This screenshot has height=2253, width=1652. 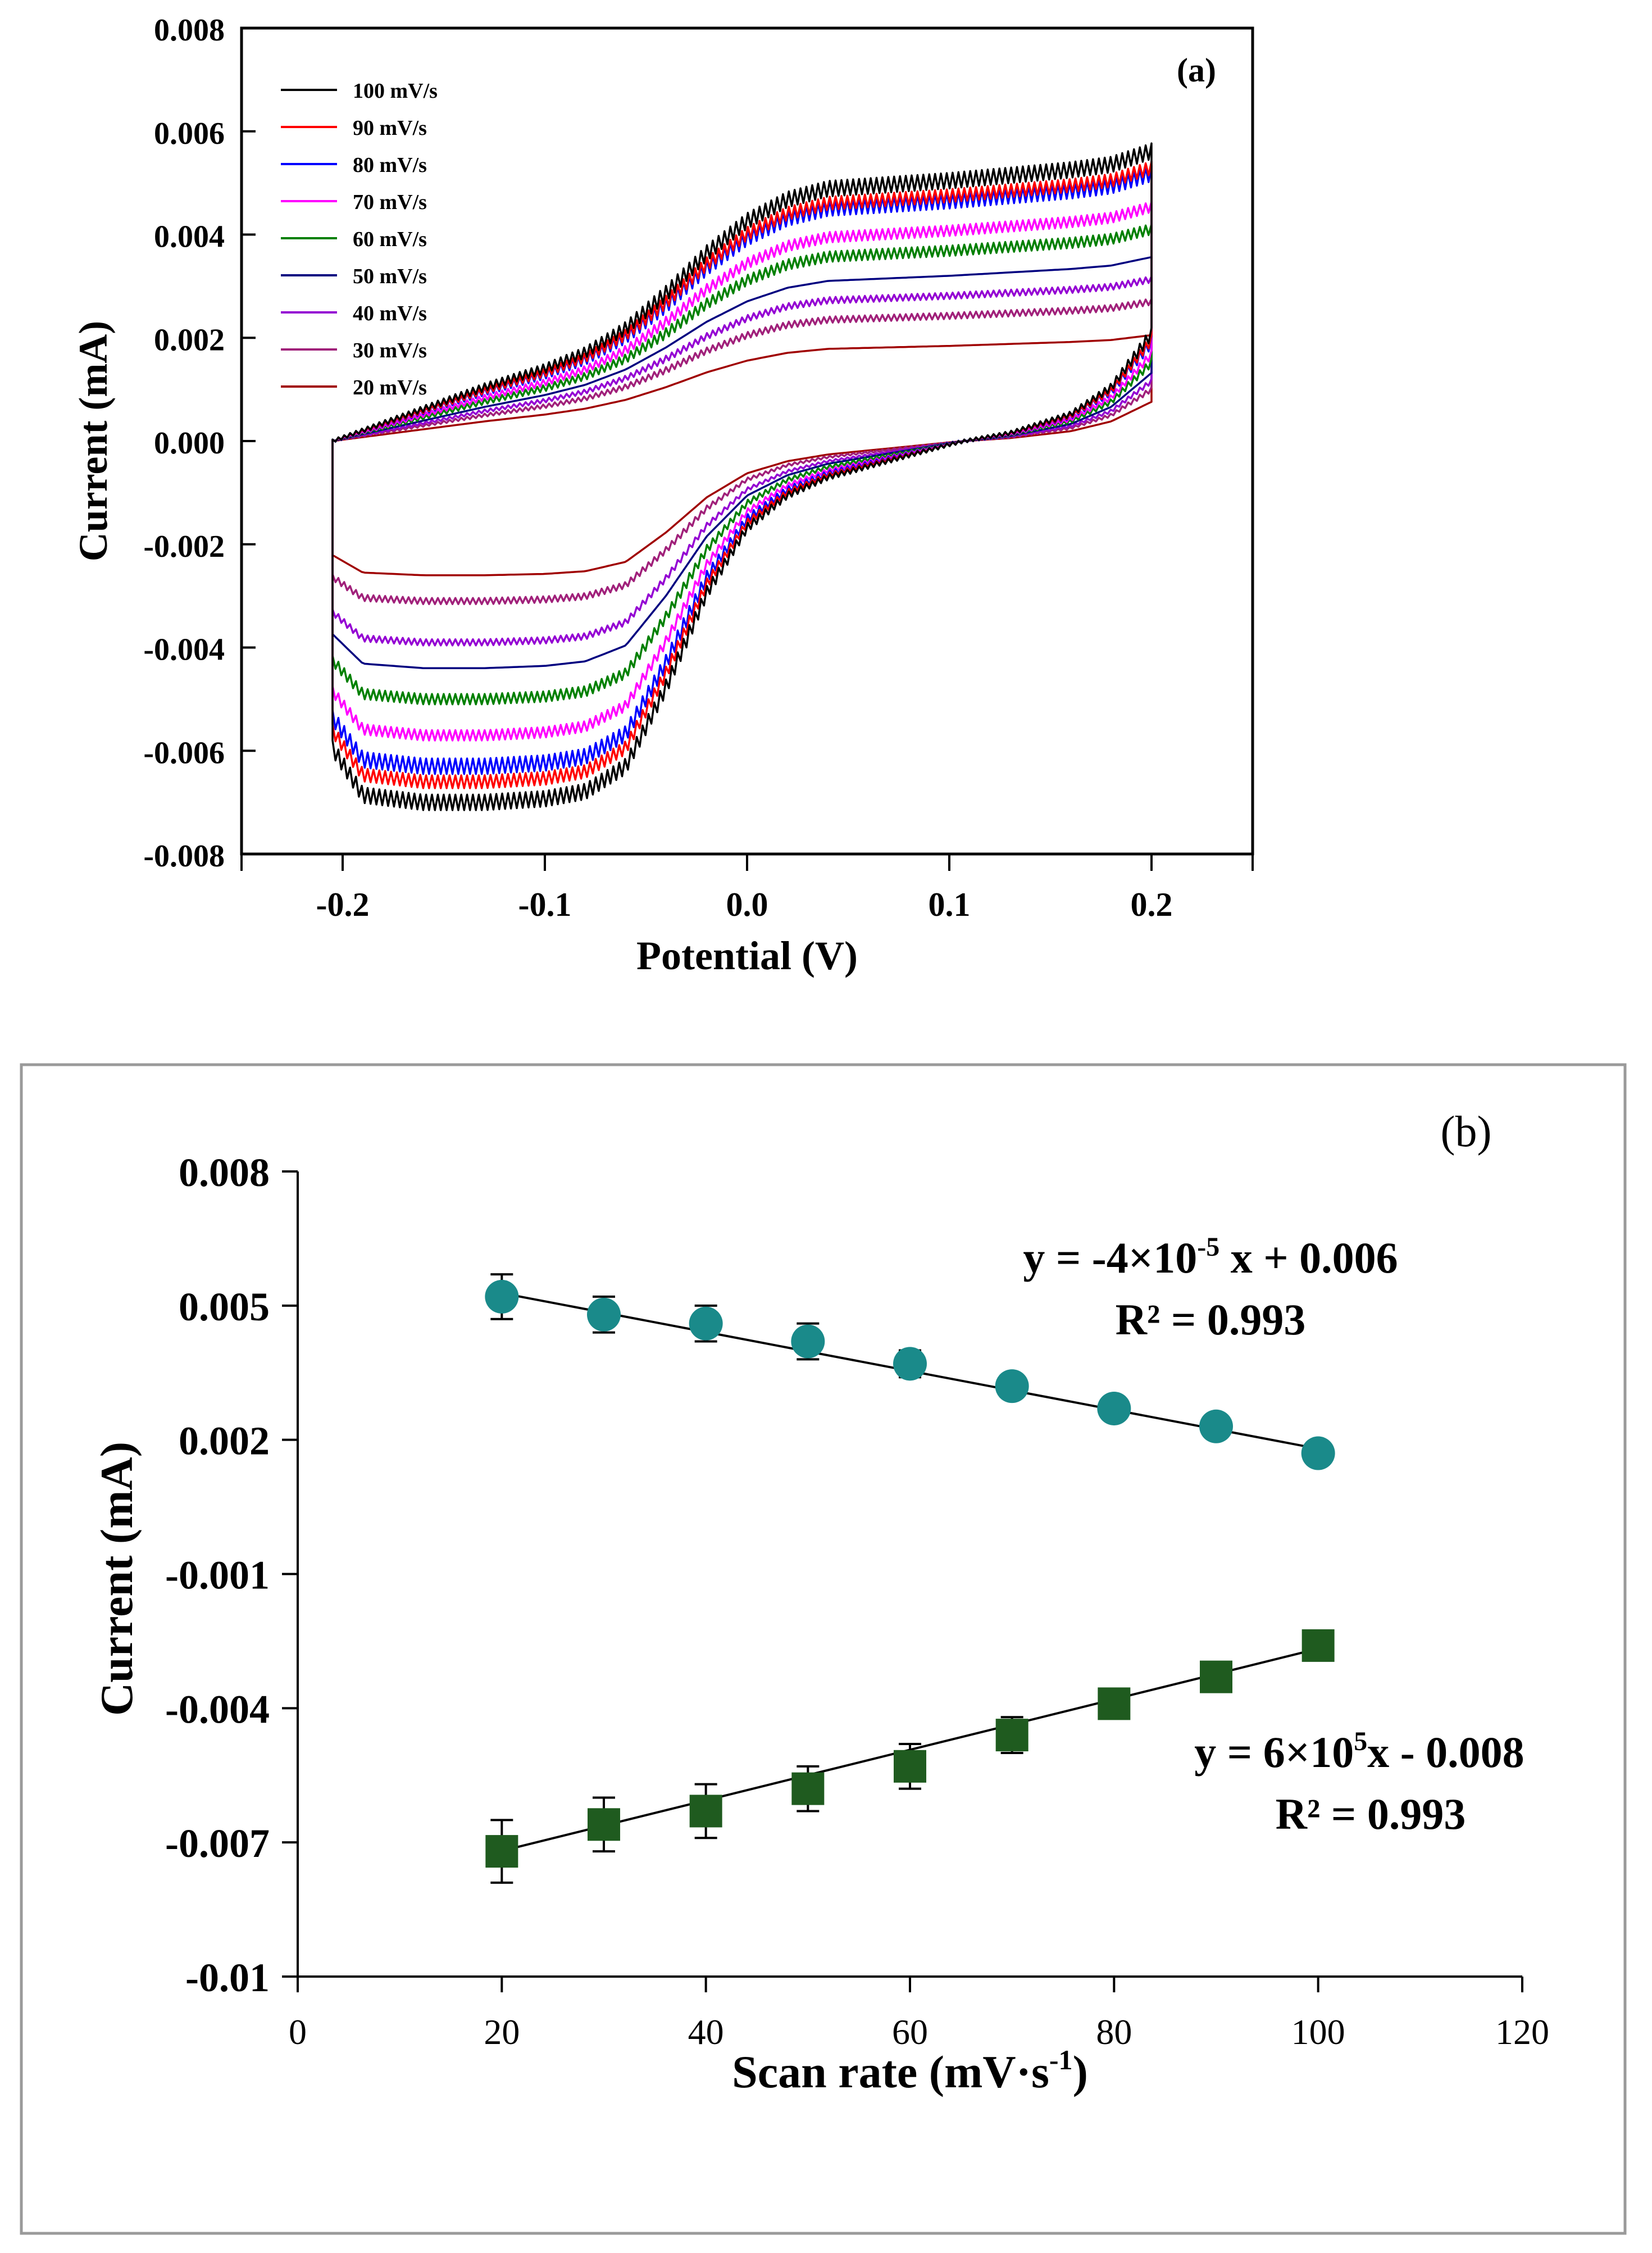 What do you see at coordinates (390, 313) in the screenshot?
I see `legend-label: 40 mV/s` at bounding box center [390, 313].